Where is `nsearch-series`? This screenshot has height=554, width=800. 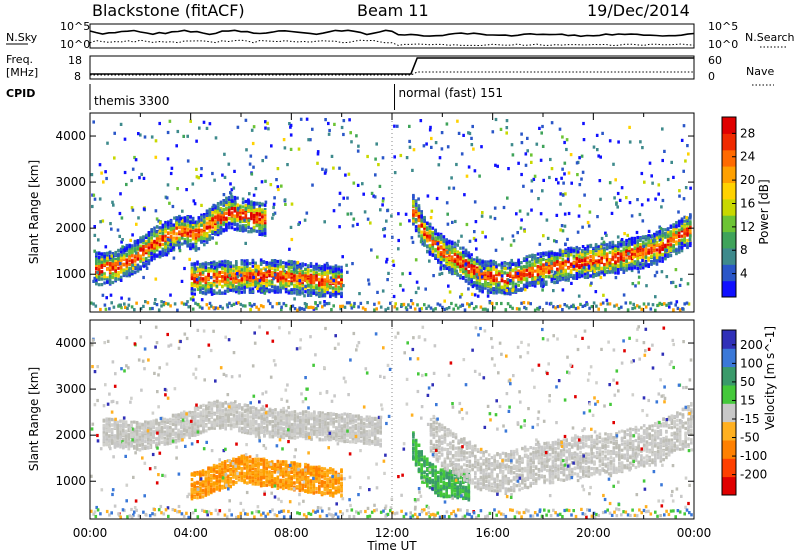 nsearch-series is located at coordinates (392, 43).